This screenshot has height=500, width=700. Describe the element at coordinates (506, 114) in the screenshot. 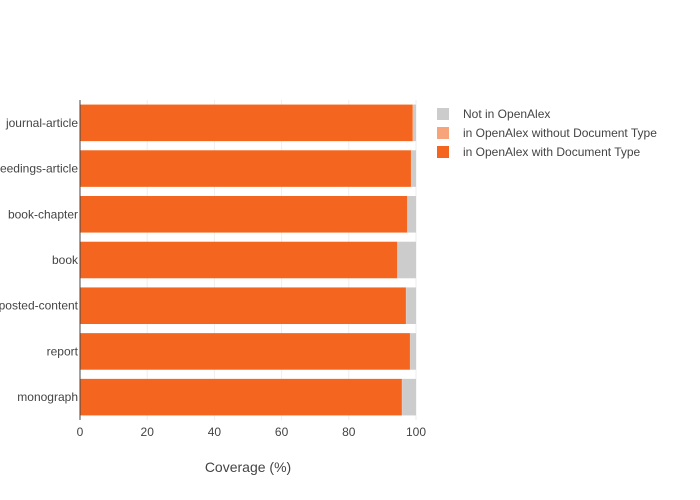

I see `legend-label: Not in OpenAlex` at that location.